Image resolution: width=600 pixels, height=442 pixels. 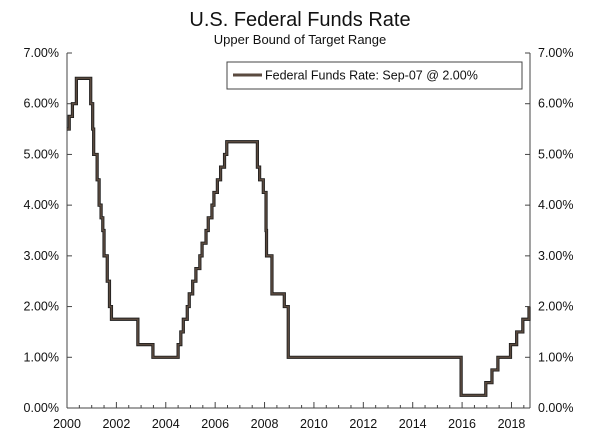 I want to click on x-tick-label: 2012, so click(x=363, y=424).